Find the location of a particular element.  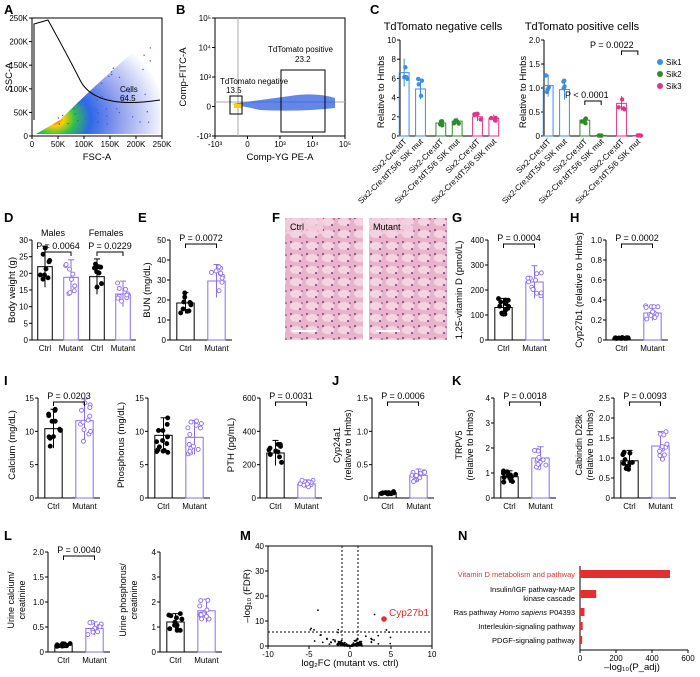

c-right-ytick-label-4: 2.0 is located at coordinates (535, 40).